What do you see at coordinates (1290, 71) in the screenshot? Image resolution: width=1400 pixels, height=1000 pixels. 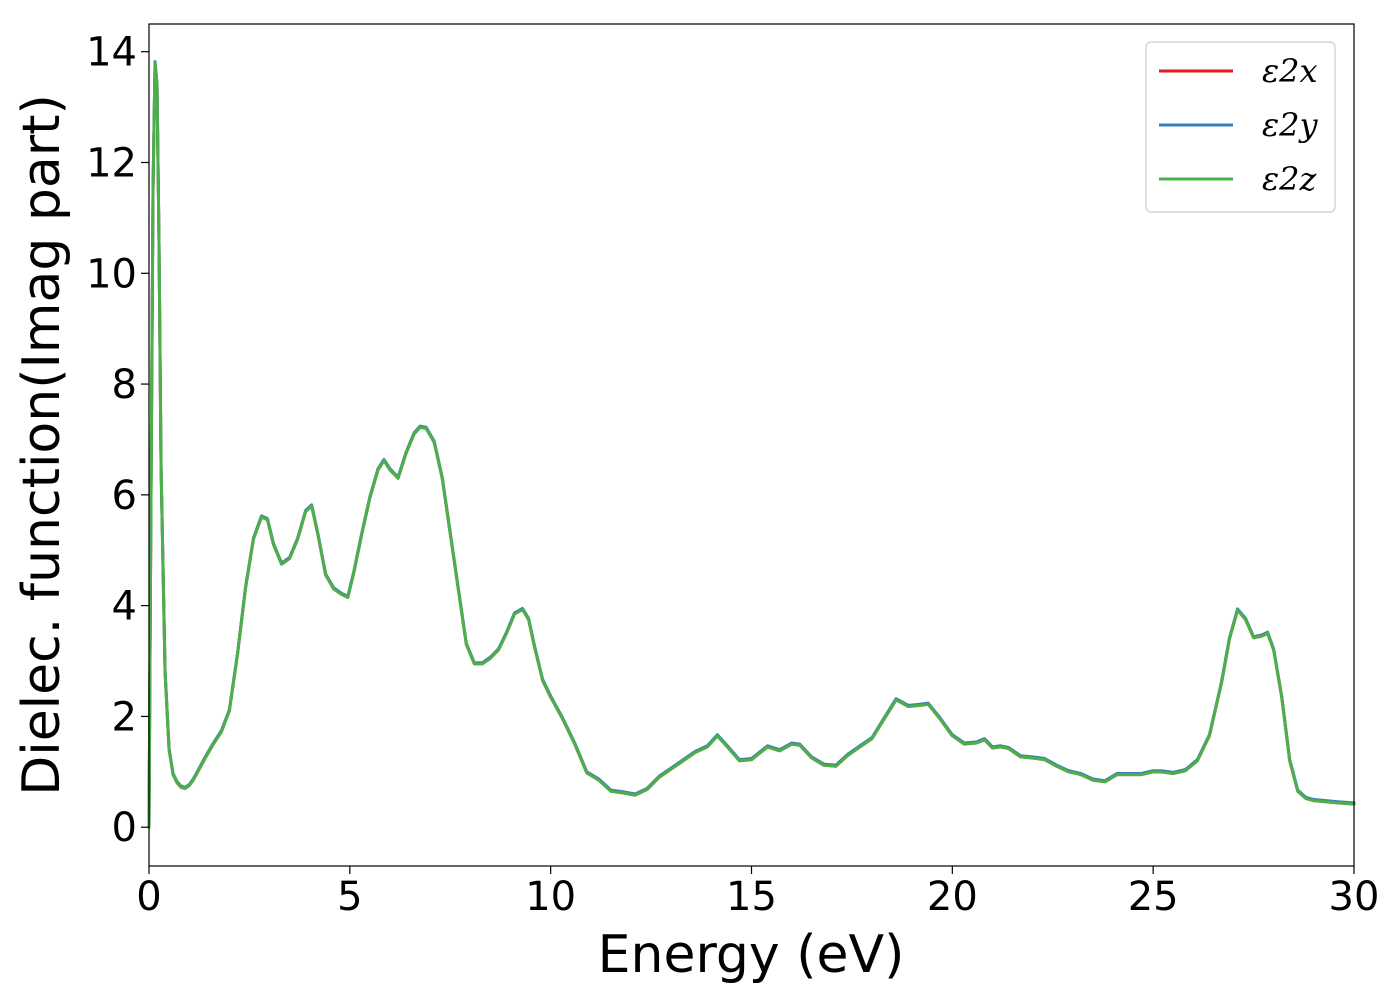 I see `legend-label: ε2x` at bounding box center [1290, 71].